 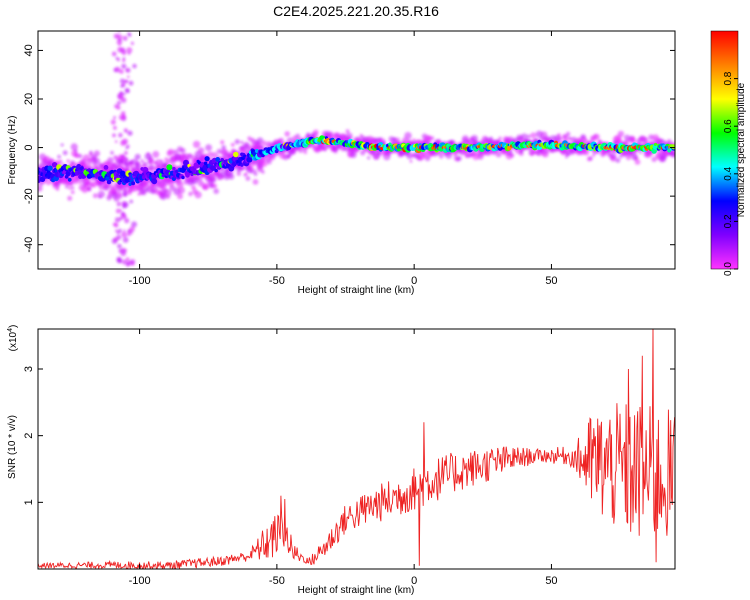 What do you see at coordinates (728, 173) in the screenshot?
I see `colorbar-tick-label: 0.4` at bounding box center [728, 173].